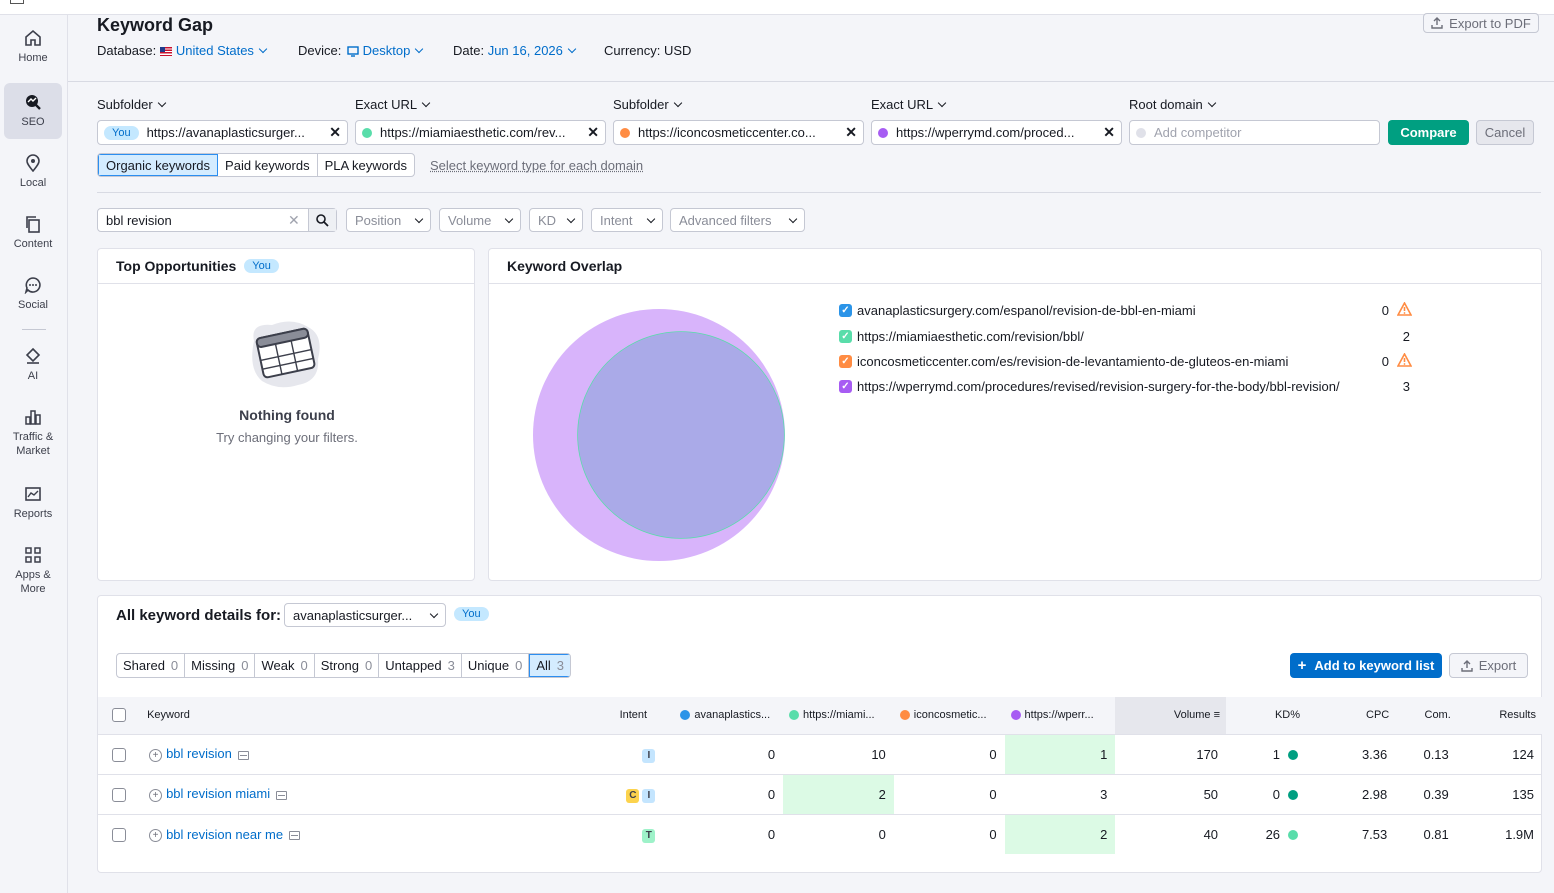 This screenshot has width=1554, height=893. Describe the element at coordinates (515, 50) in the screenshot. I see `date-selector: Date: Jun 16, 2026` at that location.